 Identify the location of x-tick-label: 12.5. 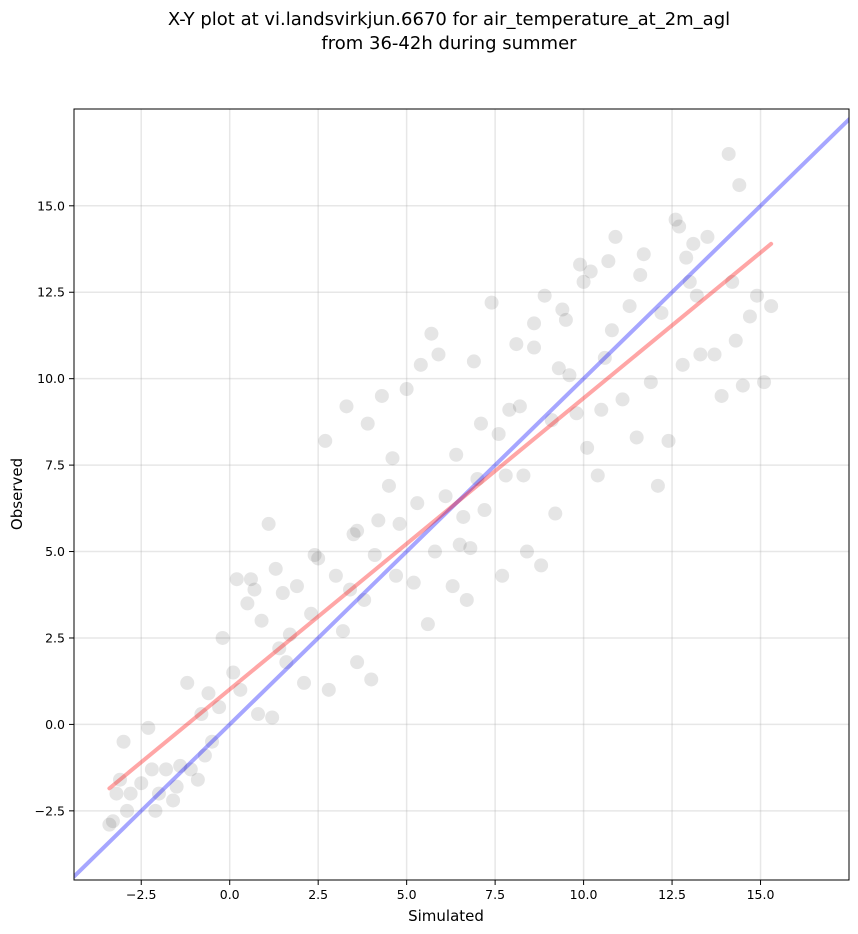
(672, 894).